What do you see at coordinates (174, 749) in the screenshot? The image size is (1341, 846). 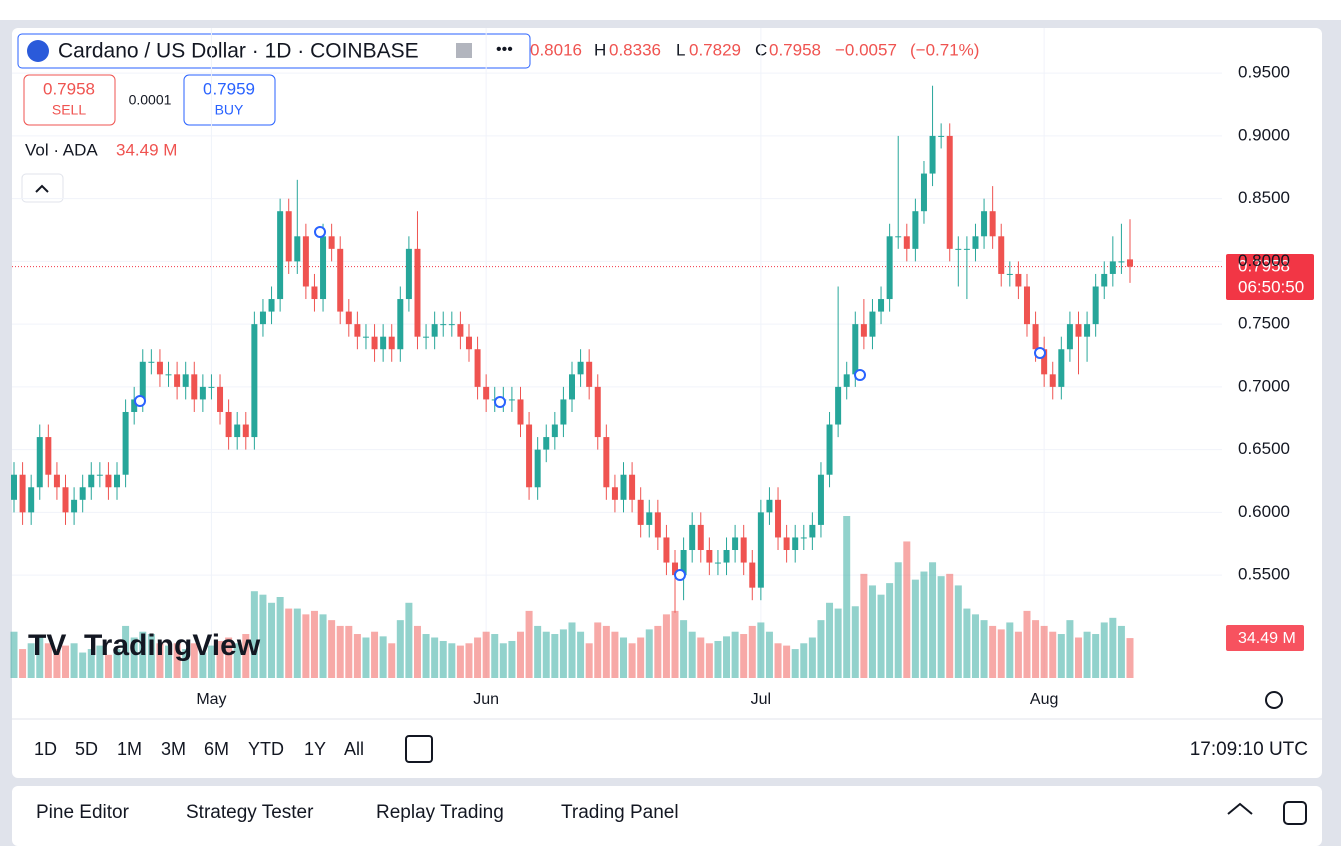 I see `button: 3M` at bounding box center [174, 749].